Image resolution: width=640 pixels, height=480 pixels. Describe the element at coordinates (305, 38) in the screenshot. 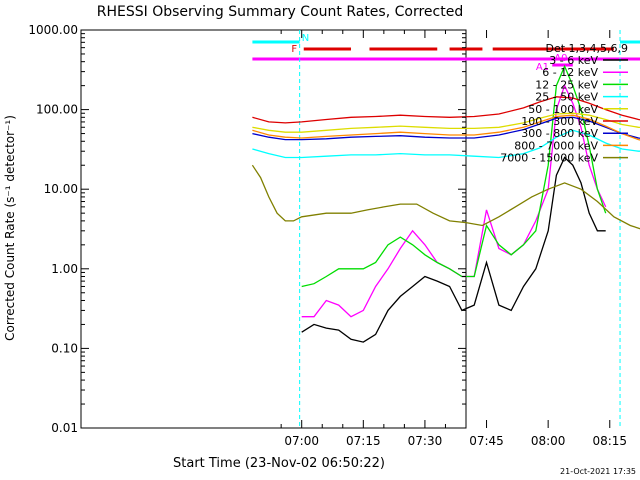

I see `flag-n-label: N` at that location.